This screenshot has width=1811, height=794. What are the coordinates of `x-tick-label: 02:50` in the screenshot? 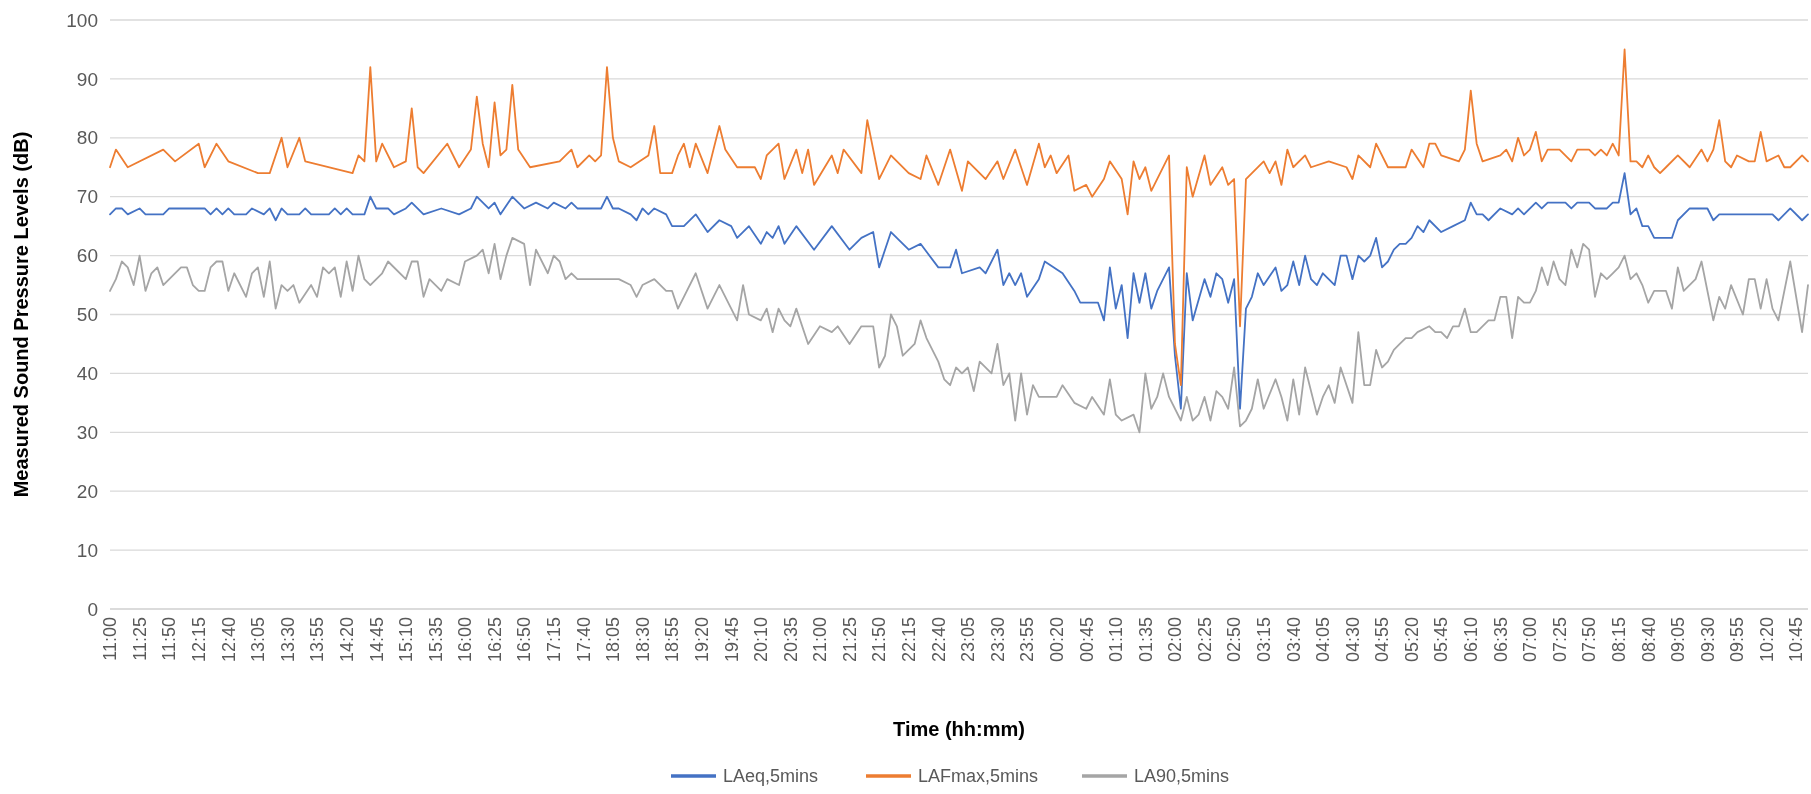 It's located at (1234, 640).